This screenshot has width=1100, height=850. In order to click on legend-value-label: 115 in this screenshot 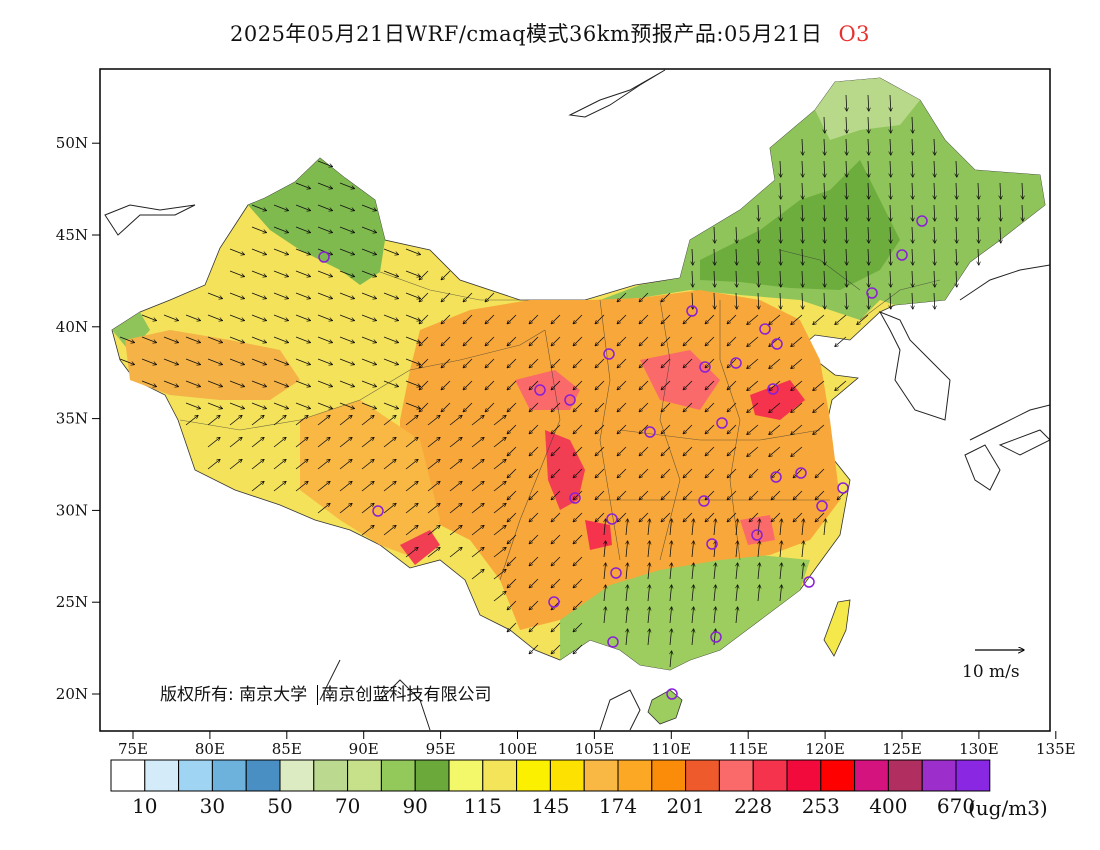, I will do `click(482, 806)`.